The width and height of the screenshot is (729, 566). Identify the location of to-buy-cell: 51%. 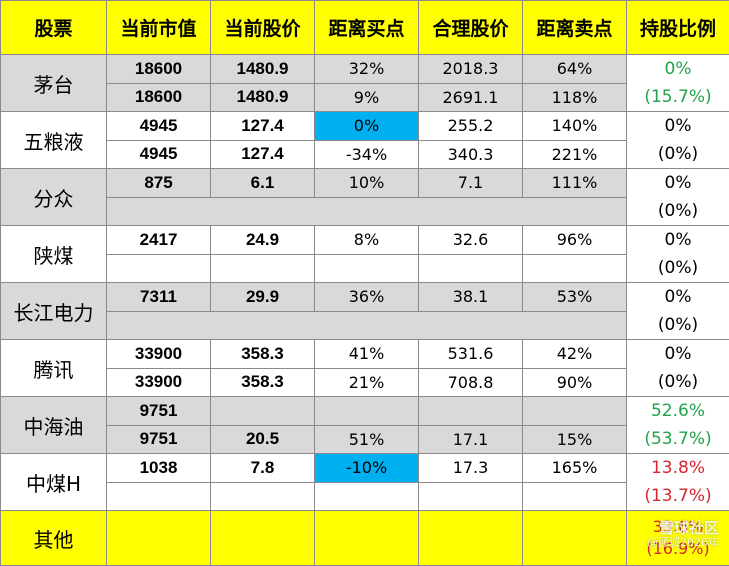
(367, 439).